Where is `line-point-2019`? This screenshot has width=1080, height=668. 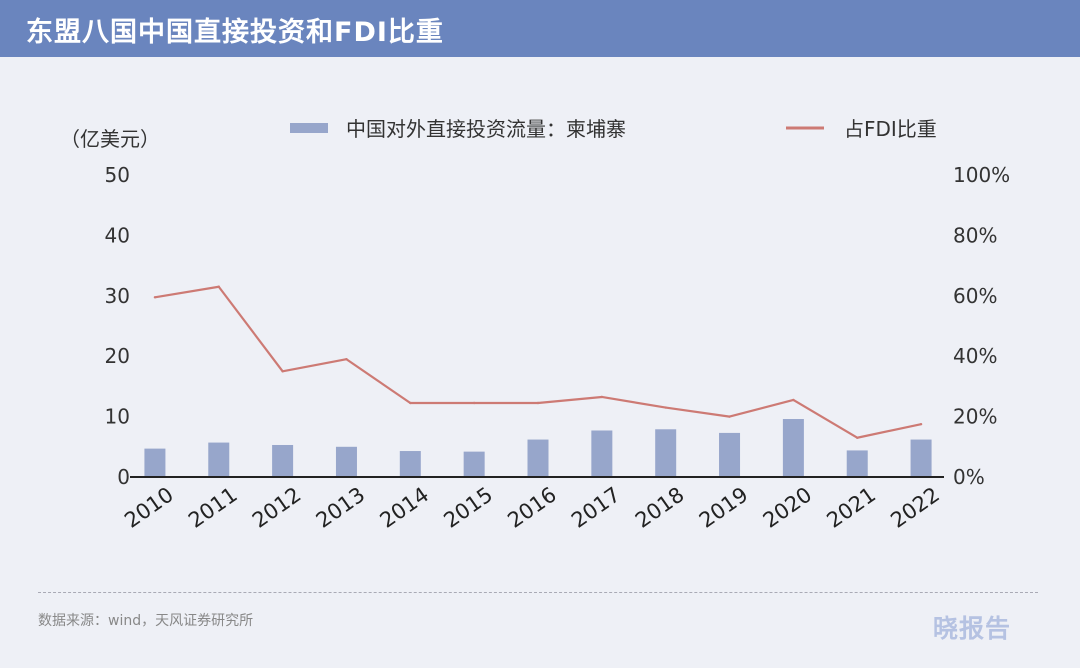
line-point-2019 is located at coordinates (729, 416).